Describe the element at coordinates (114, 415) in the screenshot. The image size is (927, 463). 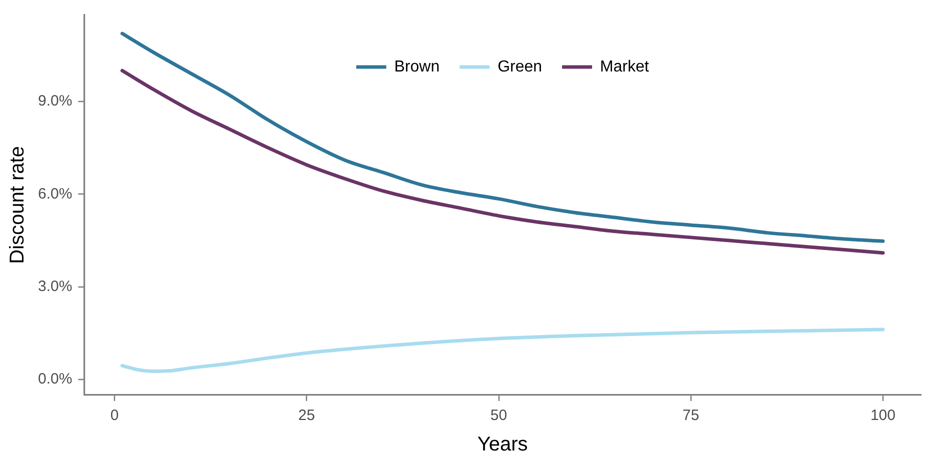
I see `x-tick-label: 0` at that location.